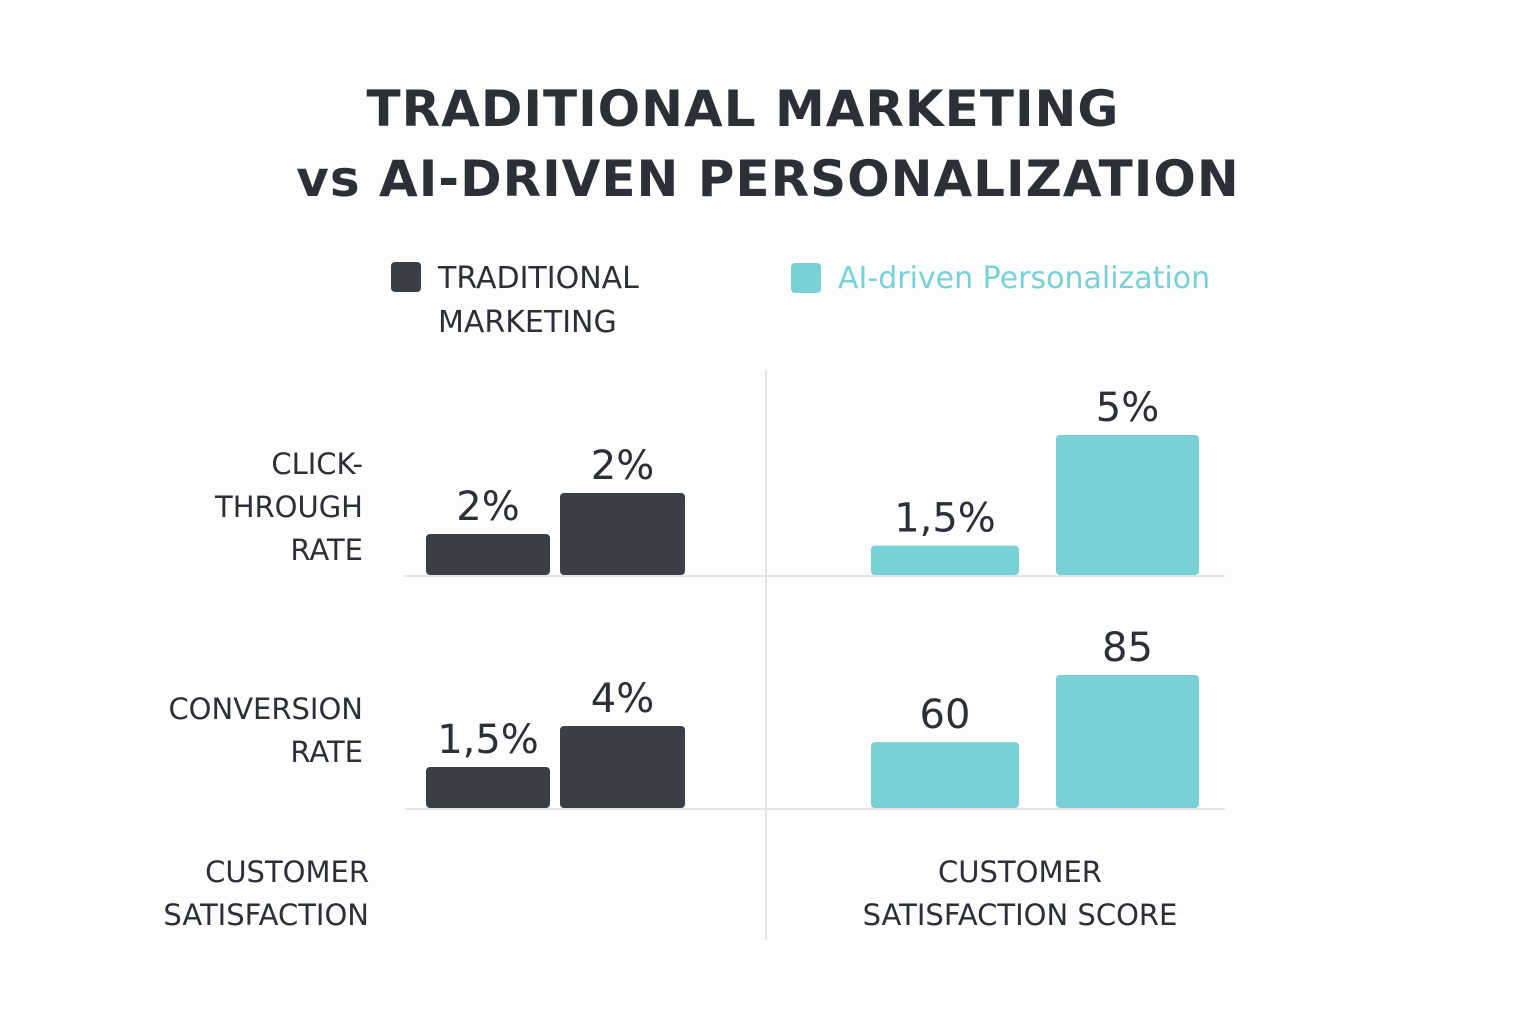 This screenshot has height=1024, width=1536. What do you see at coordinates (265, 731) in the screenshot?
I see `row-label-conversion: CONVERSION RATE` at bounding box center [265, 731].